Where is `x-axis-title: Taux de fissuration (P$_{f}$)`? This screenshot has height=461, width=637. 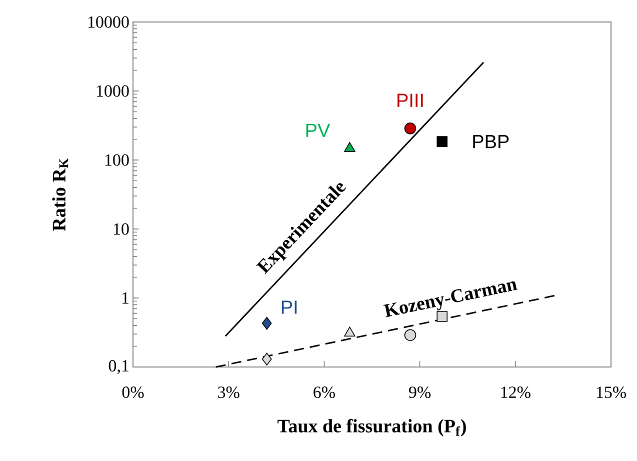
x-axis-title: Taux de fissuration (P$_{f}$) is located at coordinates (372, 427).